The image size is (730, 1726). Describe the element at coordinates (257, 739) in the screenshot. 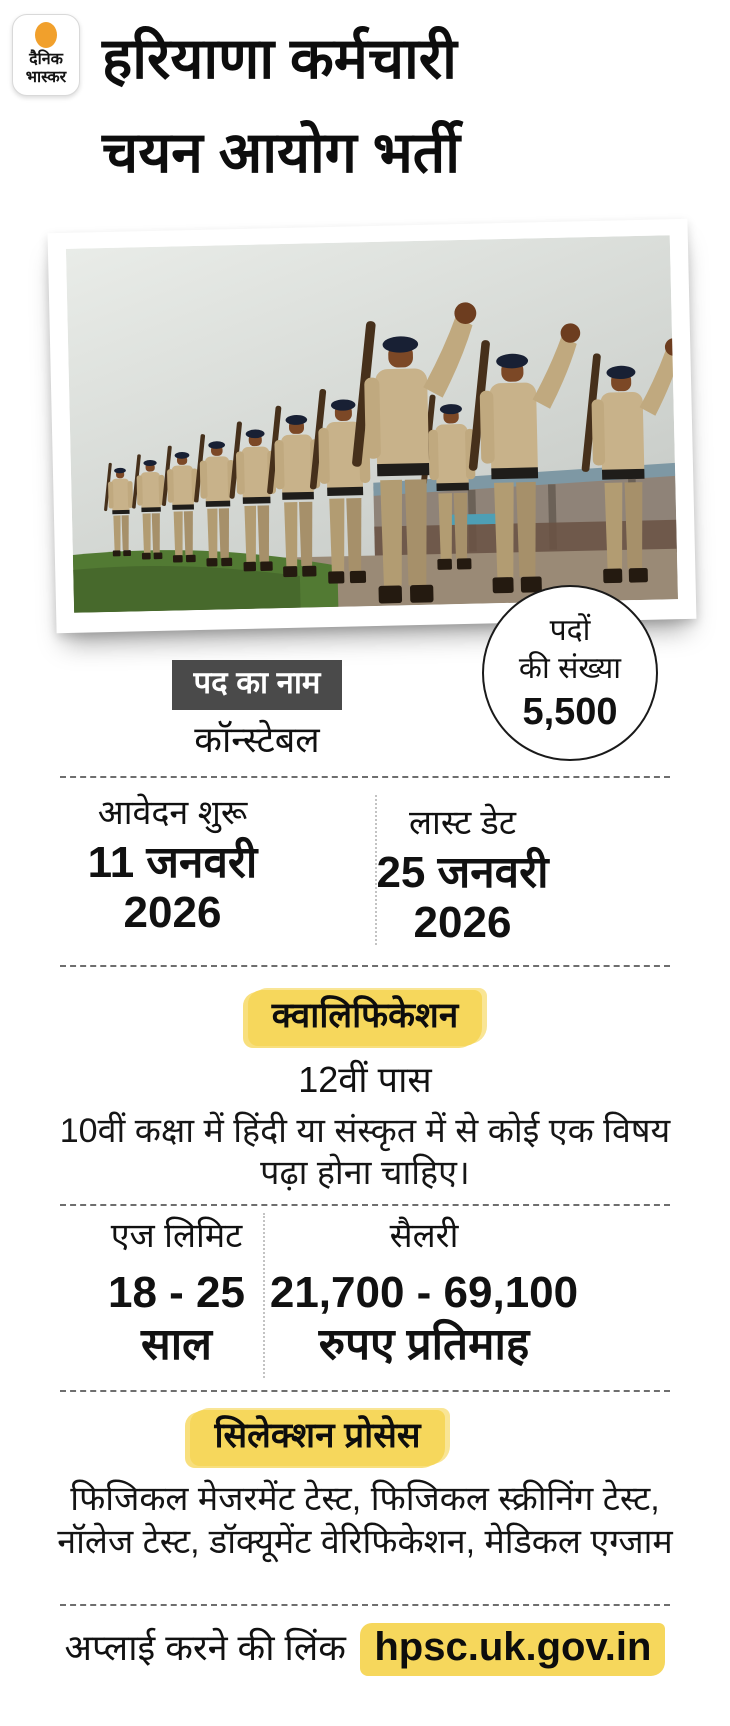

I see `post-value: कॉन्स्टेबल` at that location.